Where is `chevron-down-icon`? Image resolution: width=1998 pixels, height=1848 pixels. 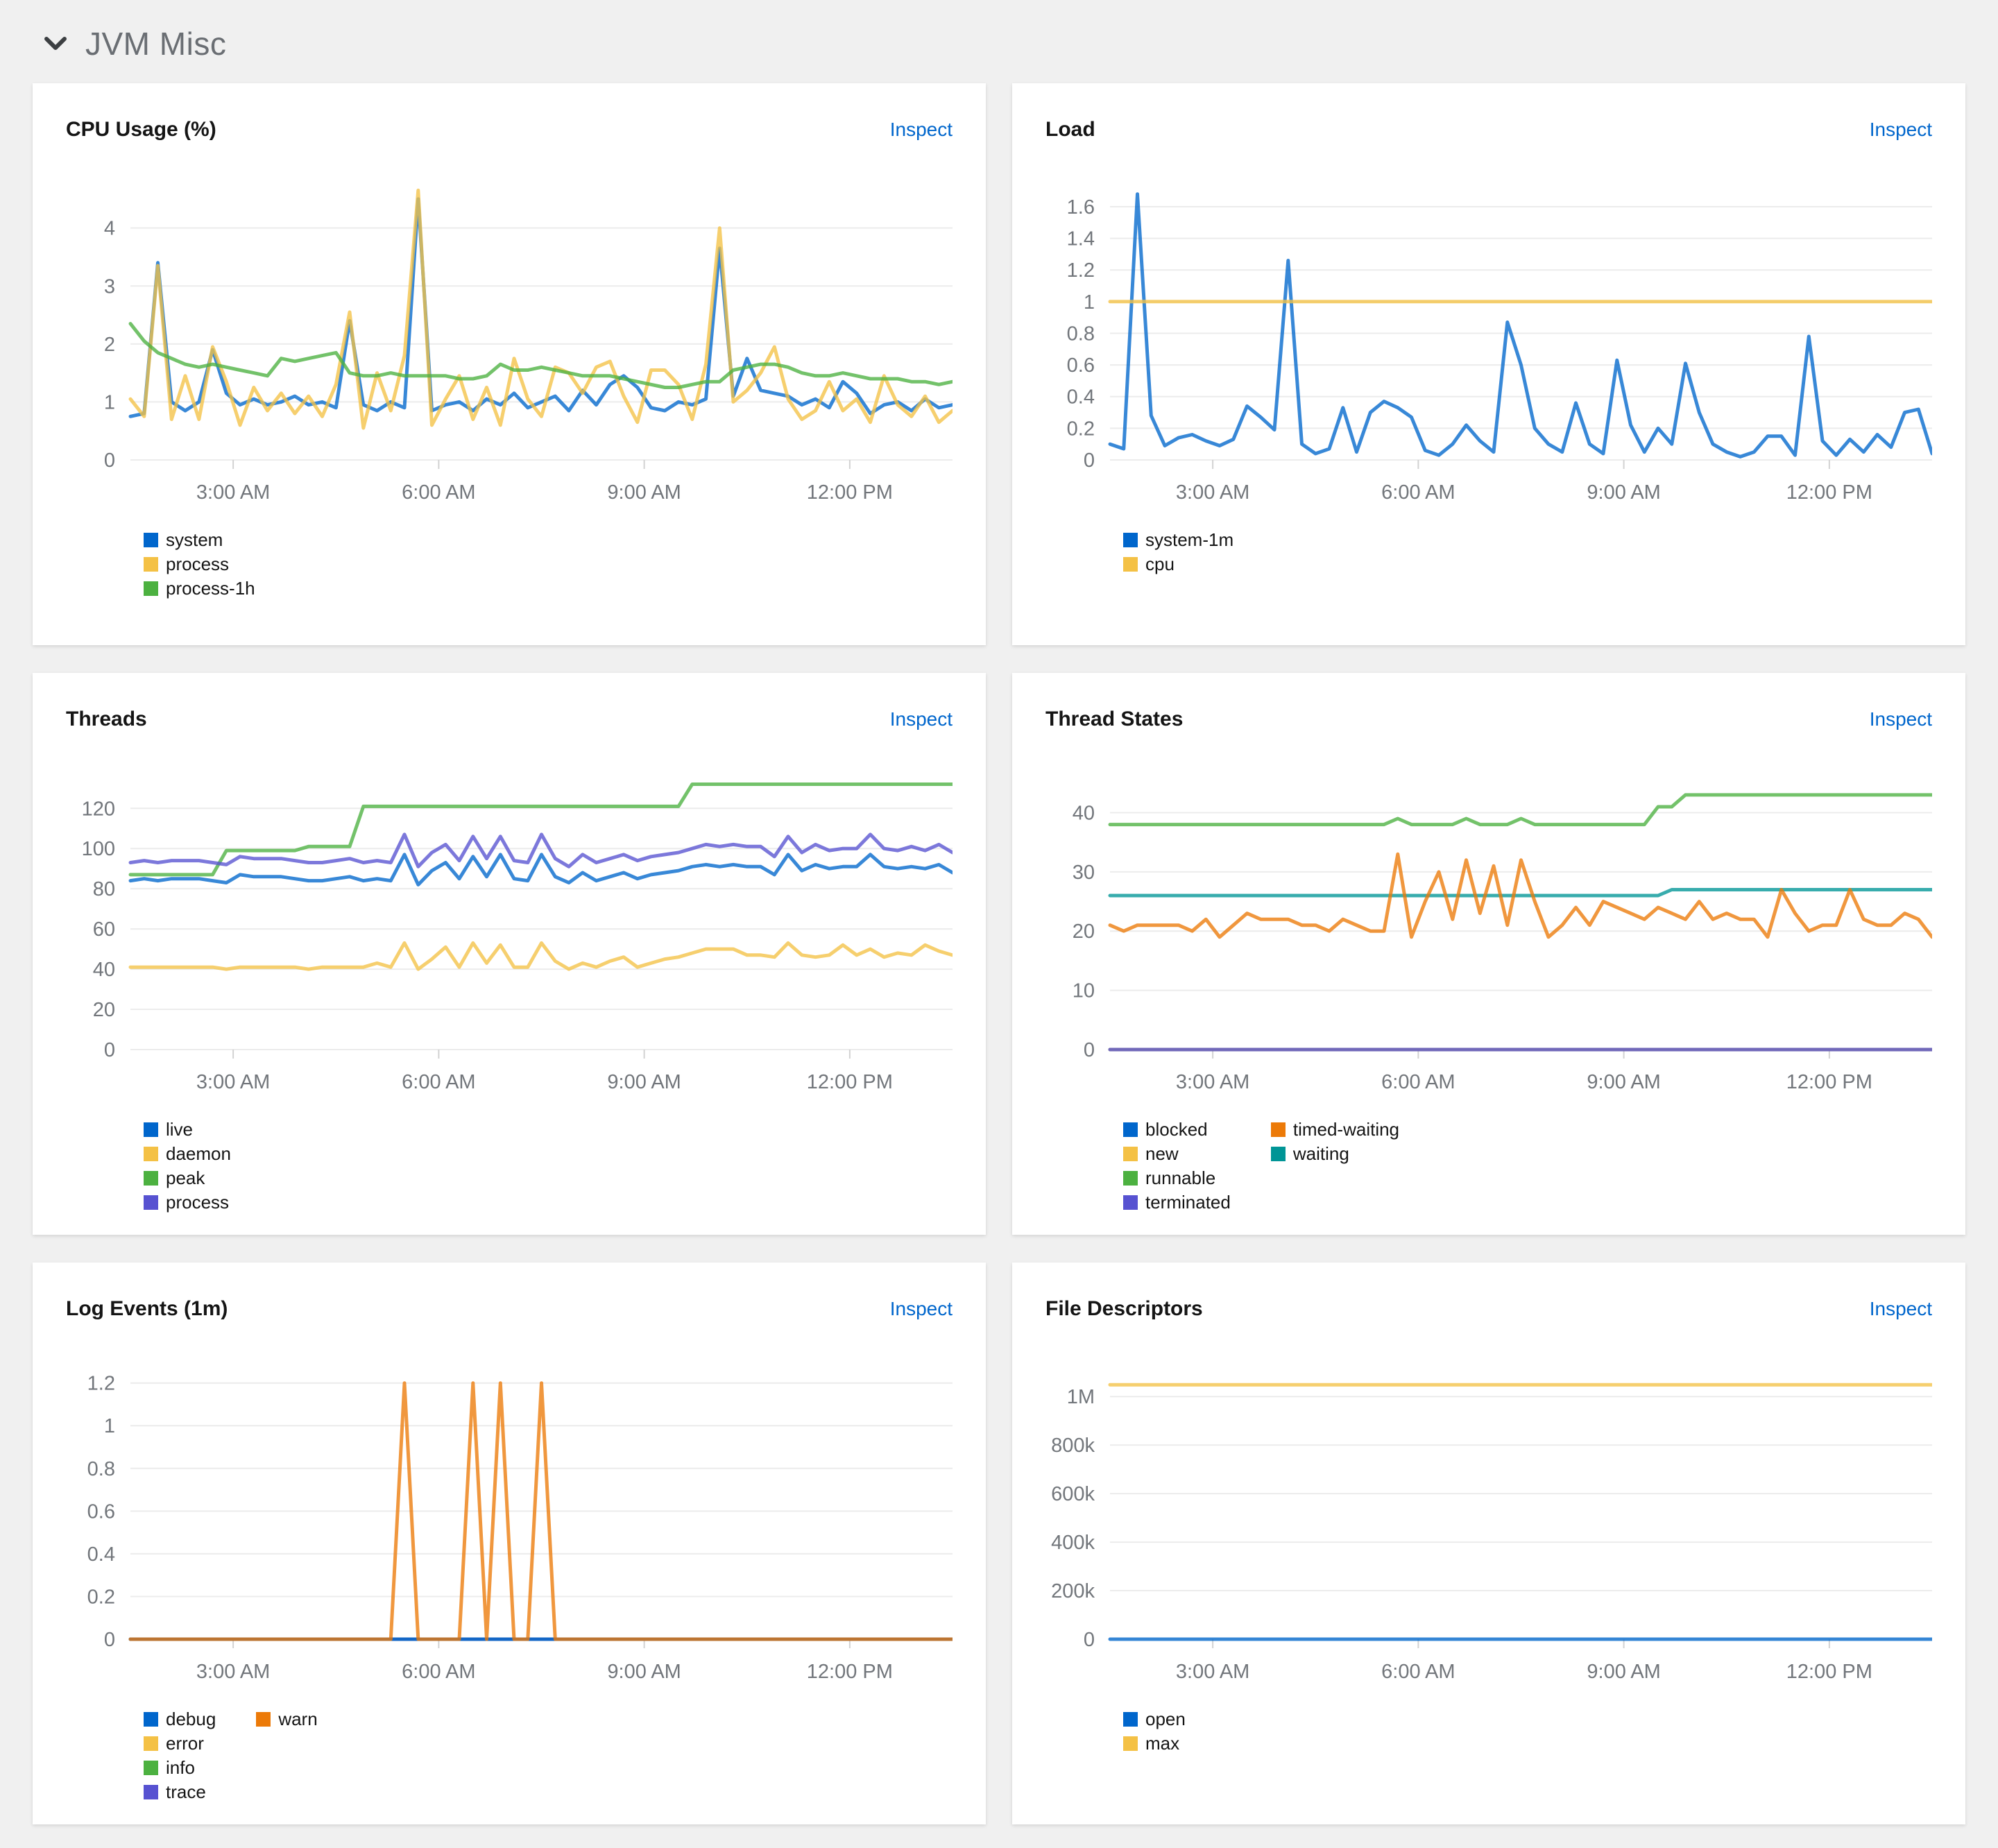
chevron-down-icon is located at coordinates (55, 43).